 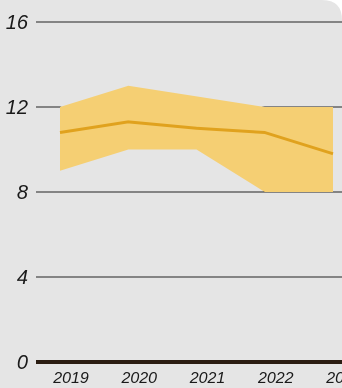 I want to click on y-tick-label: 16, so click(x=17, y=23).